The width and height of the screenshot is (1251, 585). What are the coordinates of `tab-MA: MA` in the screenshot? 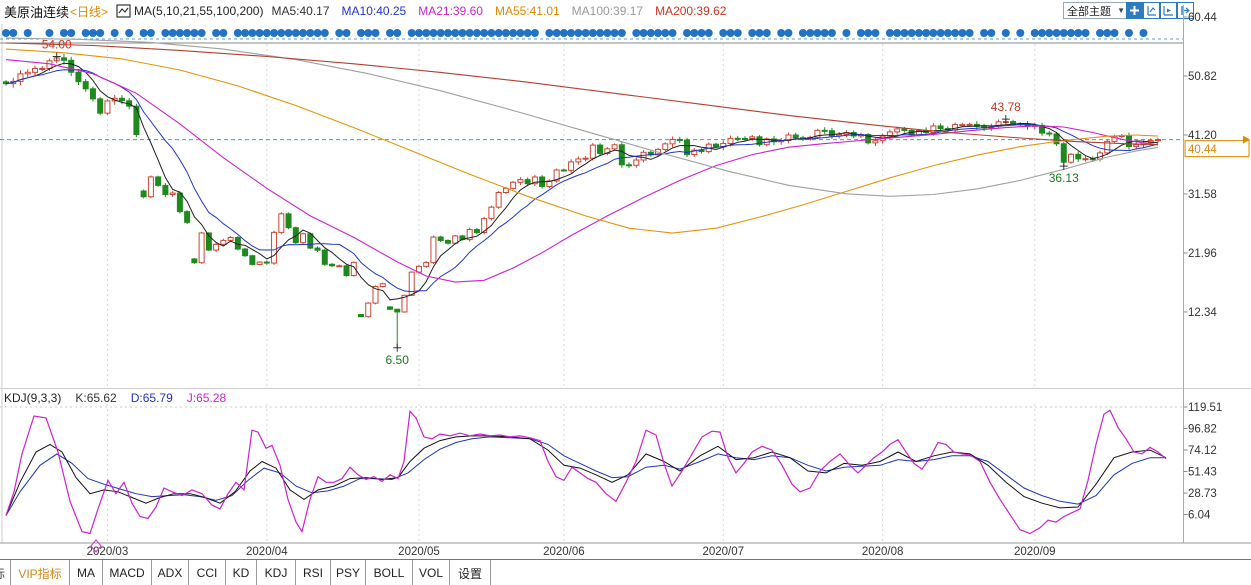 It's located at (86, 572).